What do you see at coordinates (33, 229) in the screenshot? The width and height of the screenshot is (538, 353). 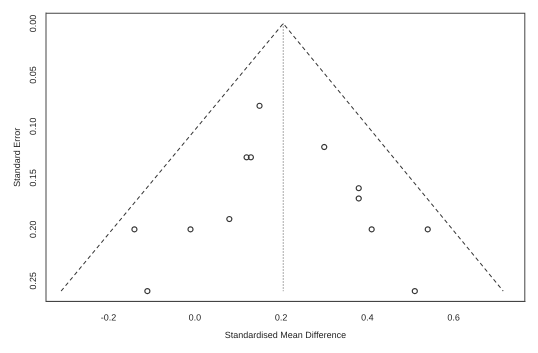 I see `y-tick-label: 0.20` at bounding box center [33, 229].